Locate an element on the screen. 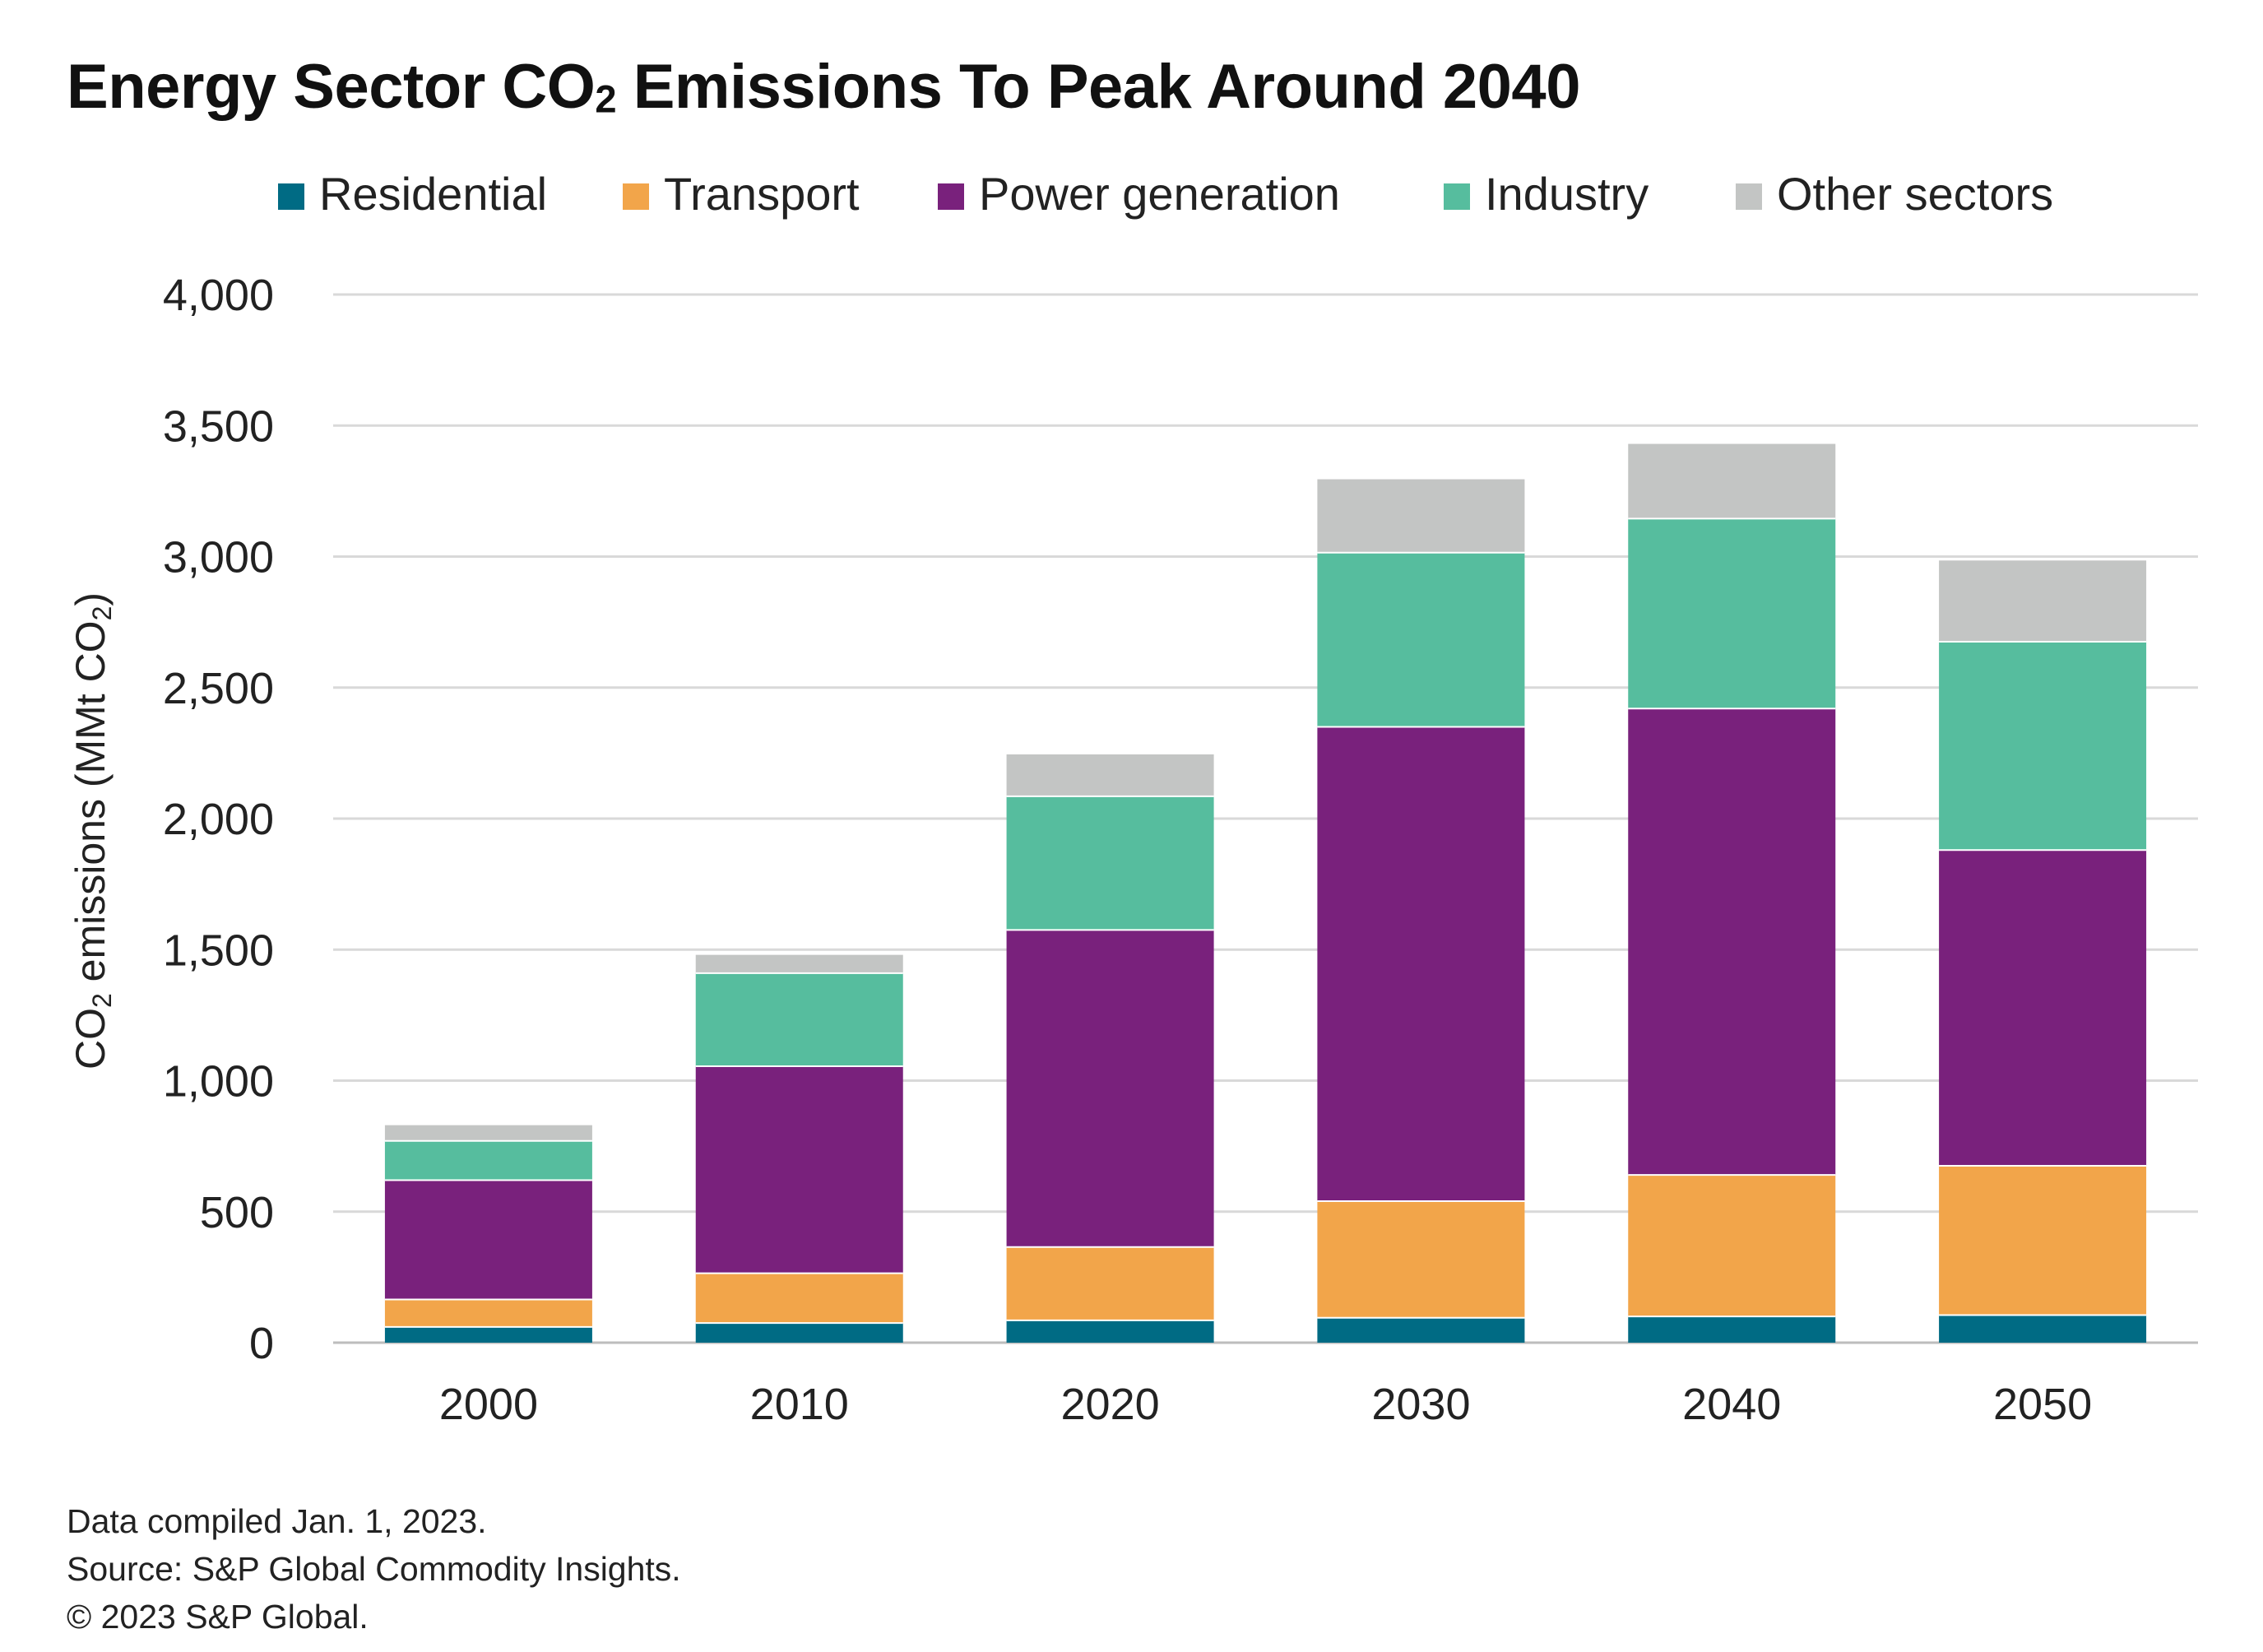 The image size is (2263, 1652). ylabel-text-1: CO is located at coordinates (90, 1039).